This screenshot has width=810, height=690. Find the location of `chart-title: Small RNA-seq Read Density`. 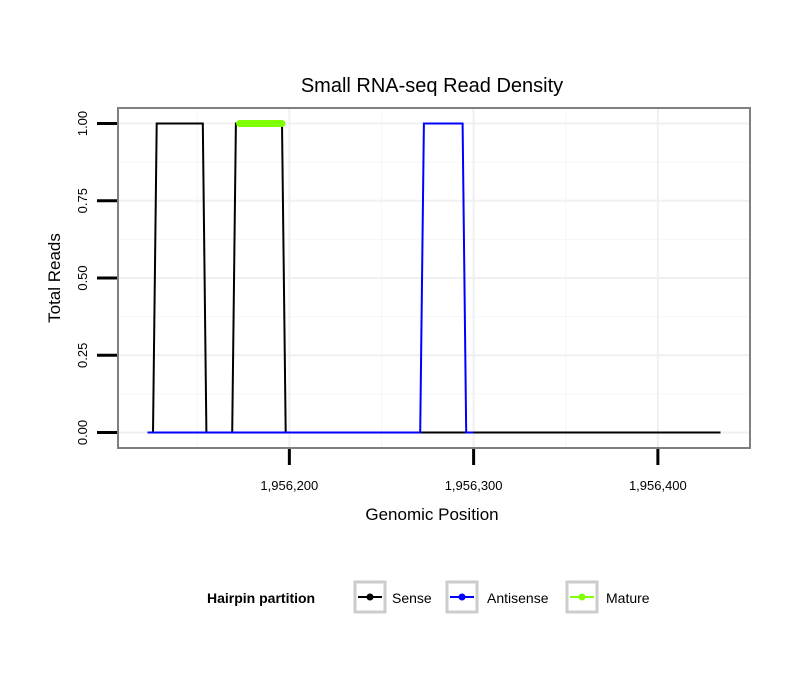

chart-title: Small RNA-seq Read Density is located at coordinates (432, 86).